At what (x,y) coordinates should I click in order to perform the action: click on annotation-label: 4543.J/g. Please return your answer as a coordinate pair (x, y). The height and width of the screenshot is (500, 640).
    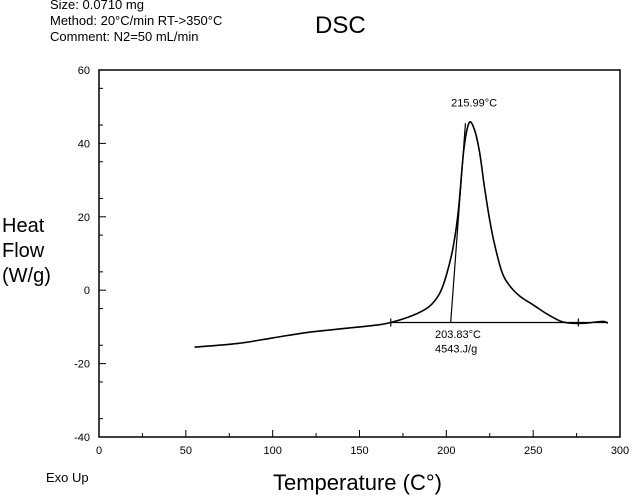
    Looking at the image, I should click on (456, 350).